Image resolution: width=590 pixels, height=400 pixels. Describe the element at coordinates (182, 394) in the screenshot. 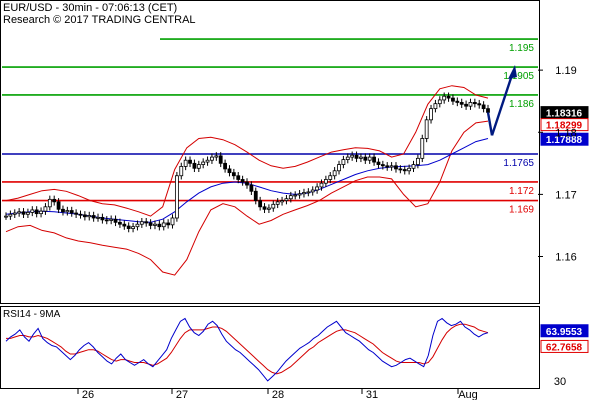

I see `x-tick-label-27: 27` at that location.